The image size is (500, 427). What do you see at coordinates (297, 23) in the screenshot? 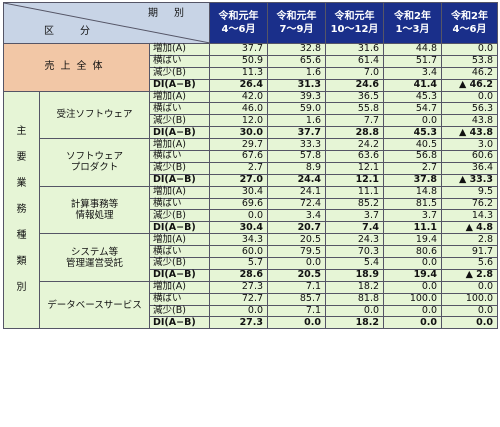
I see `period-header-2: 令和元年 7〜9月` at bounding box center [297, 23].